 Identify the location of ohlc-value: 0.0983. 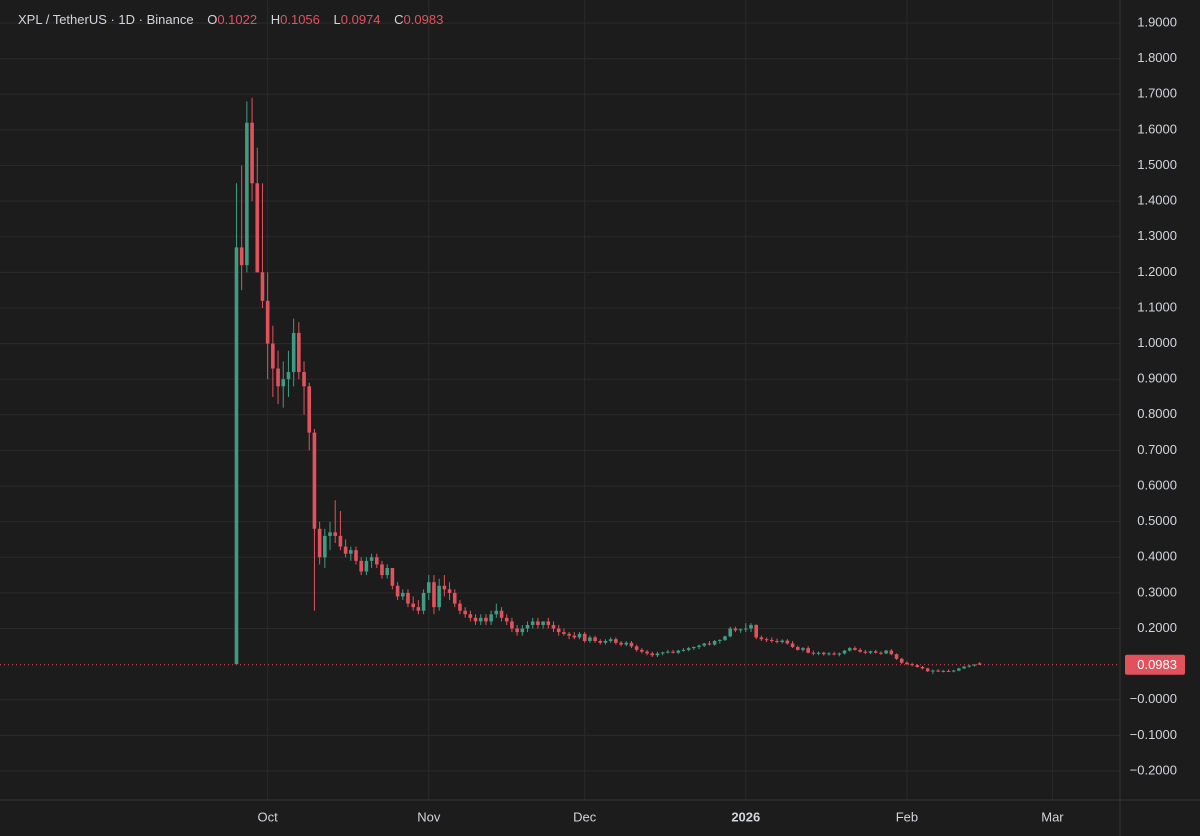
(423, 19).